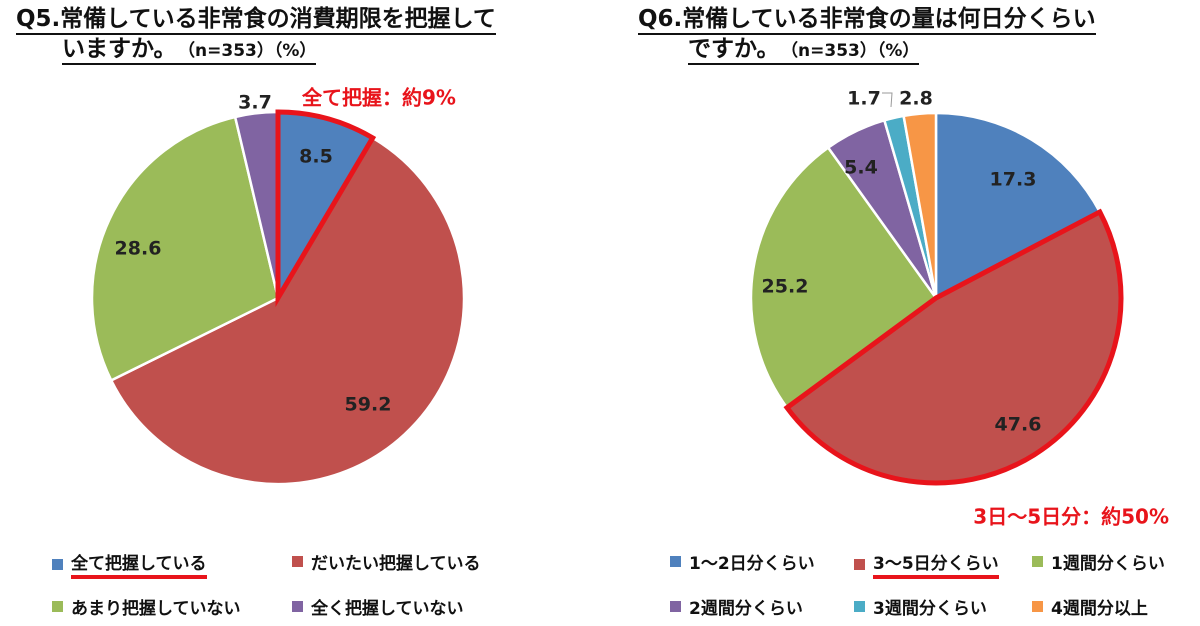  What do you see at coordinates (785, 287) in the screenshot?
I see `data-label: 25.2` at bounding box center [785, 287].